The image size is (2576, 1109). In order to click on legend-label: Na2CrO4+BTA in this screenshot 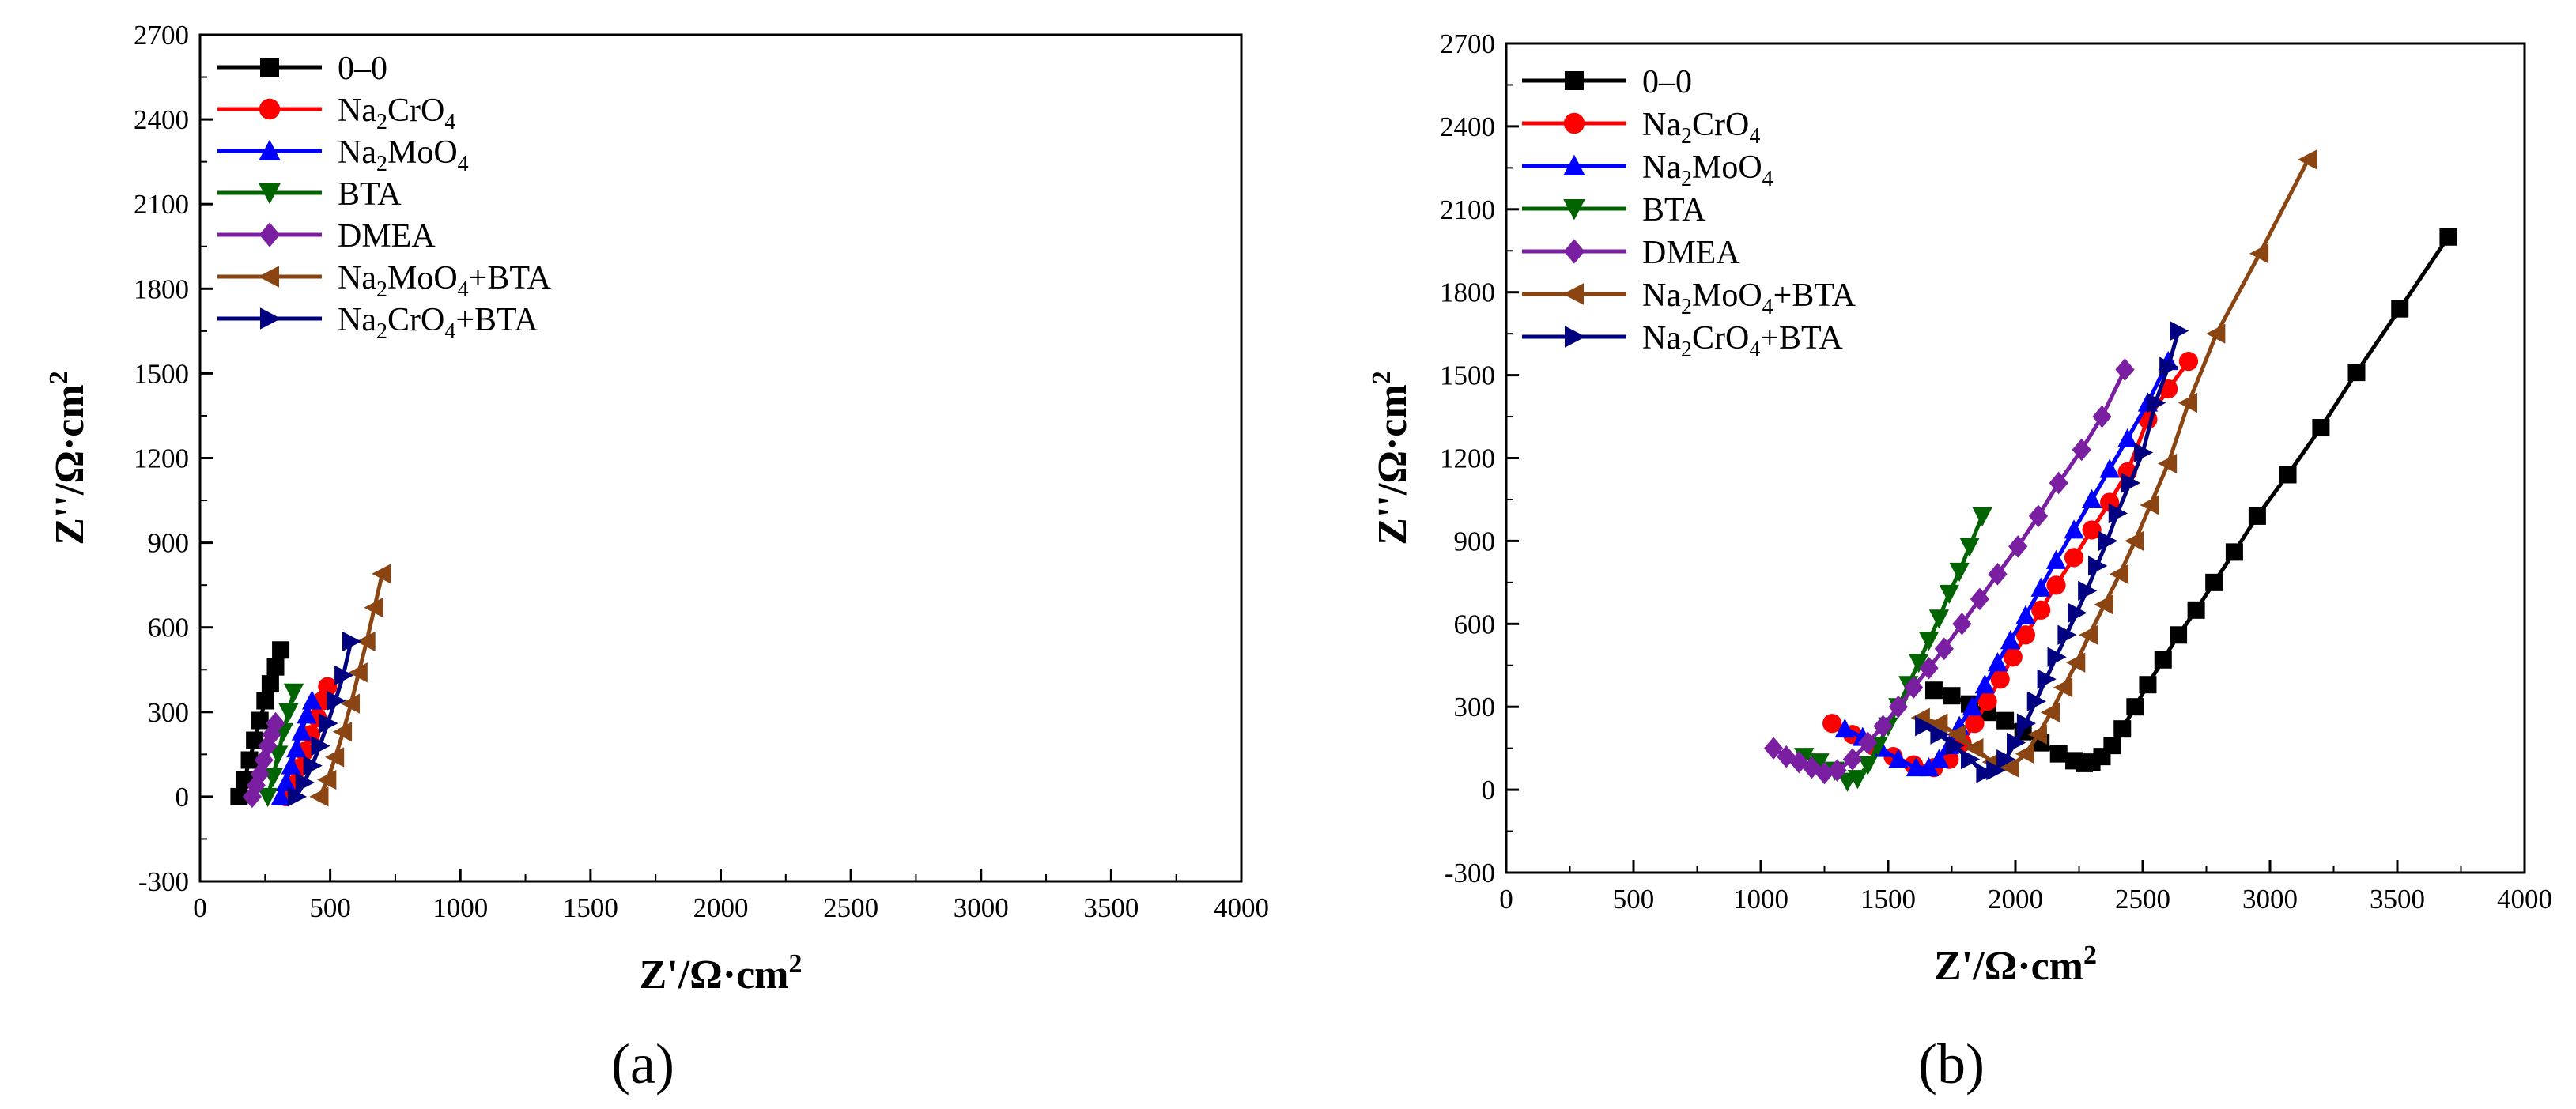, I will do `click(1742, 341)`.